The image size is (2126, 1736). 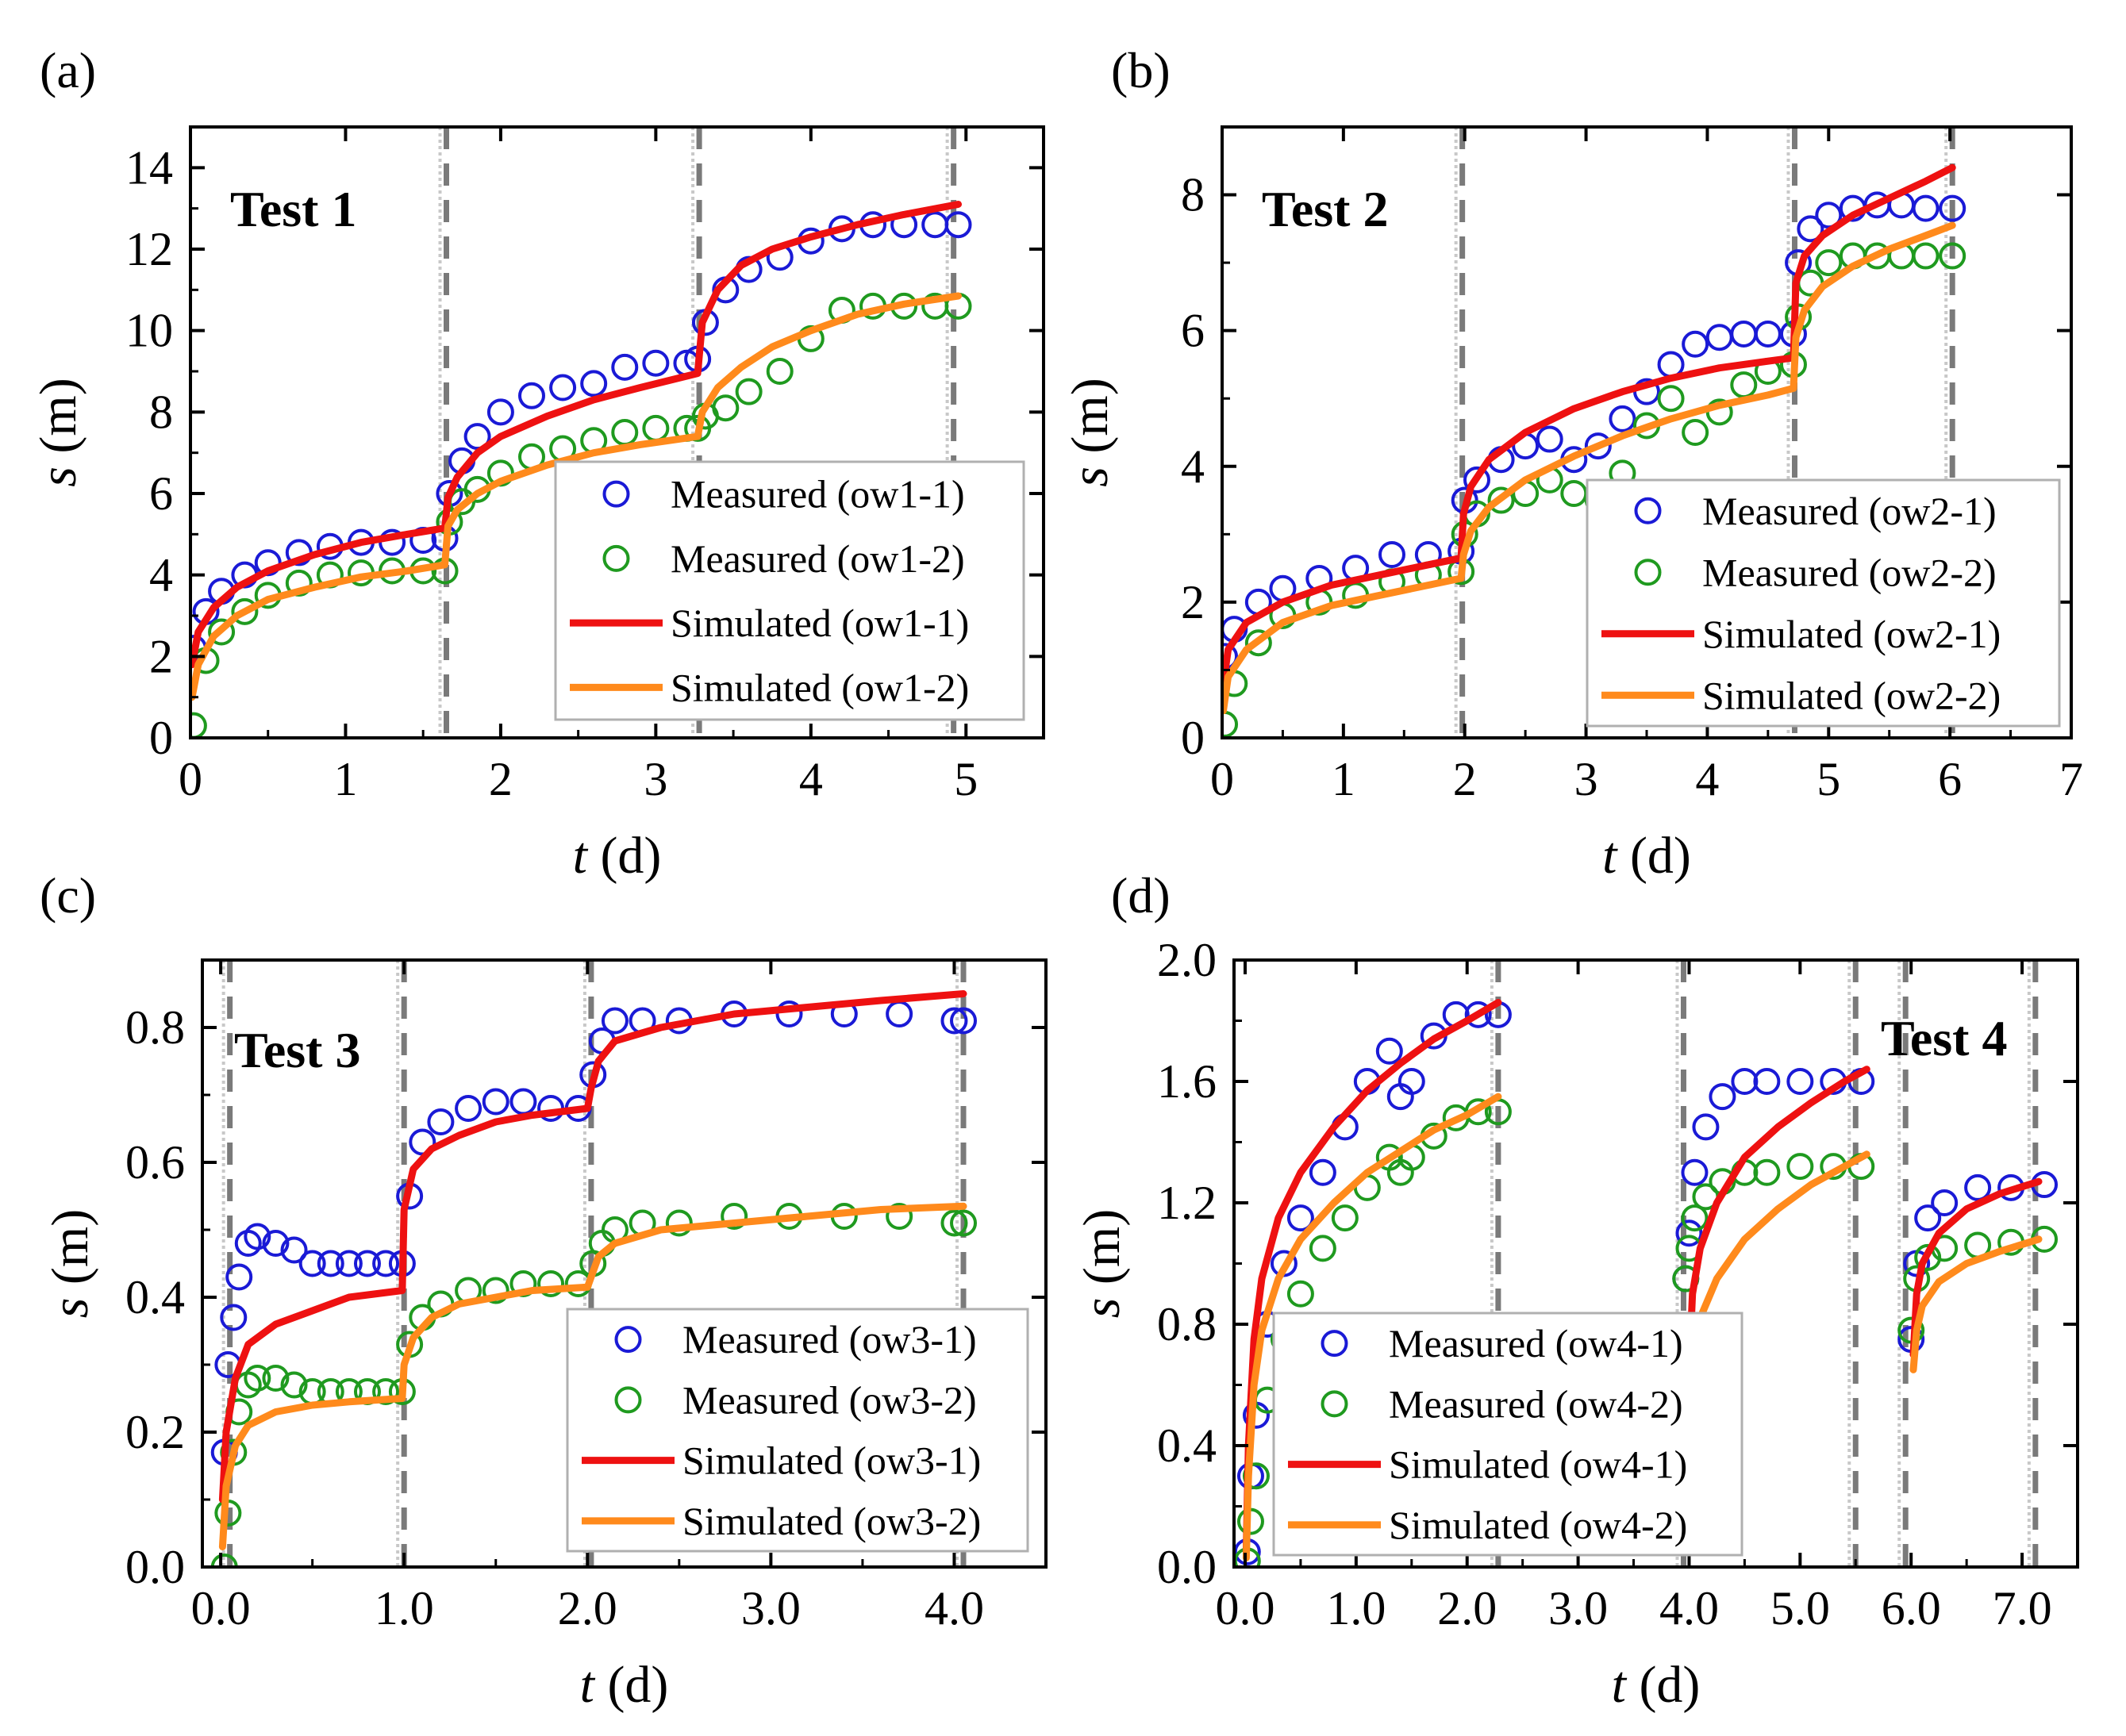 I want to click on y-tick-label: 0, so click(x=1193, y=738).